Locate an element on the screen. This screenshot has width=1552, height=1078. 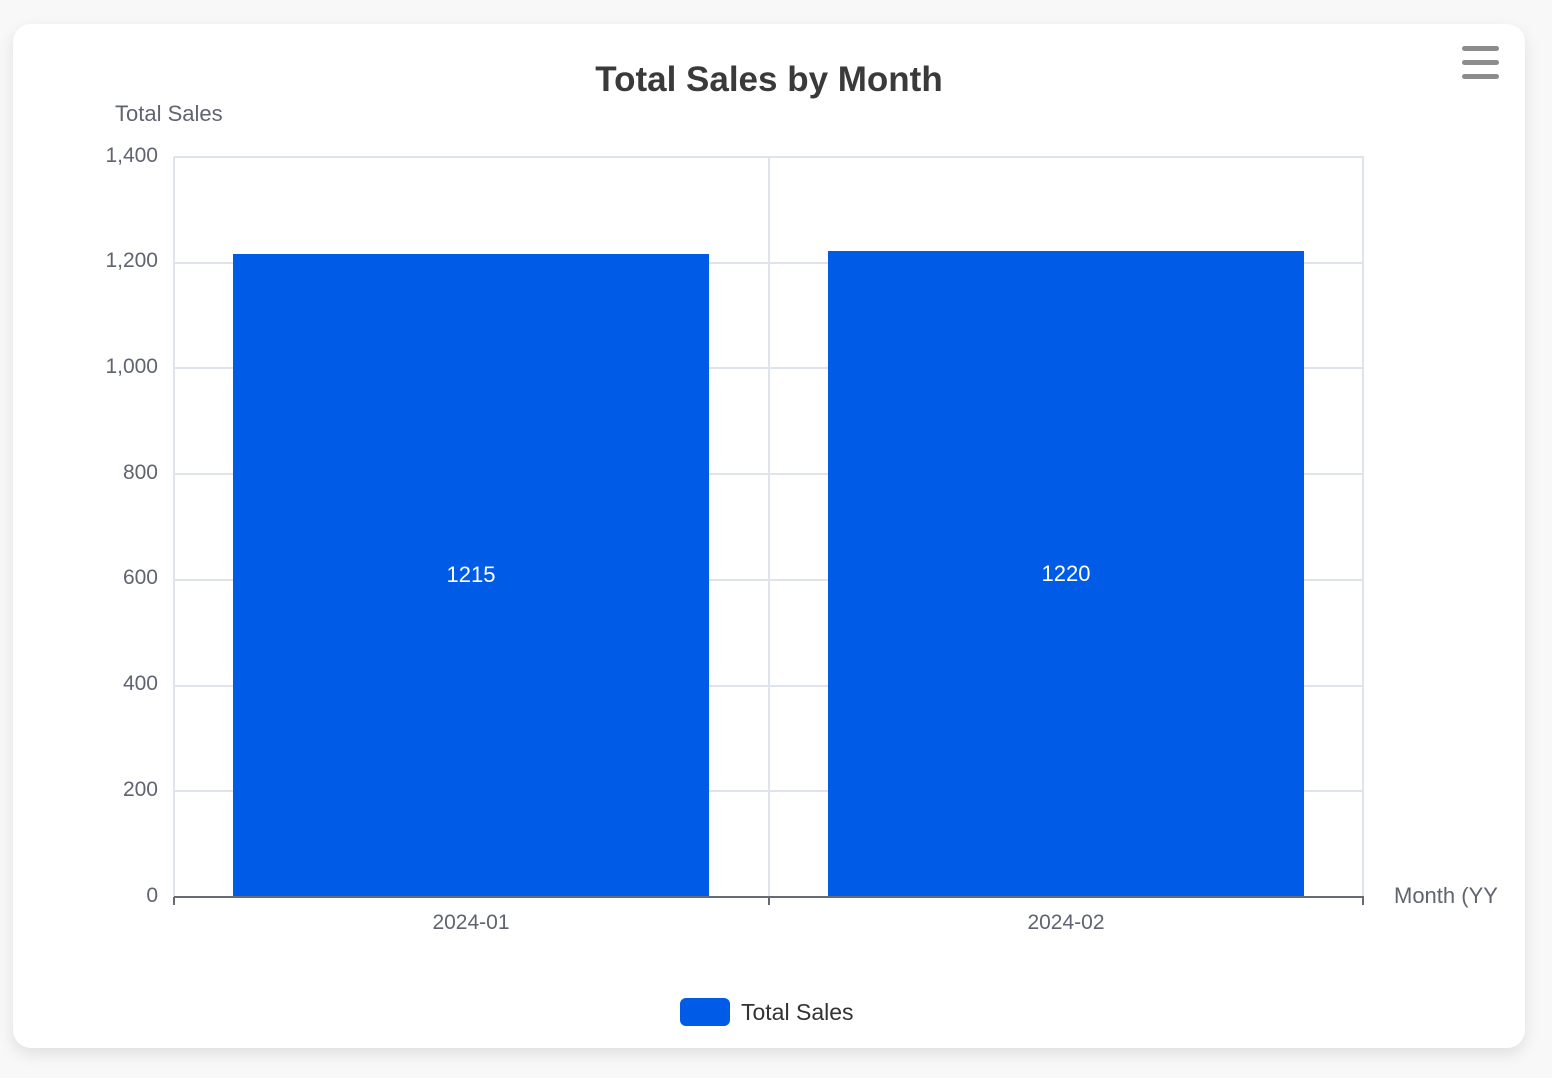
y-tick-label: 1,000 is located at coordinates (131, 366).